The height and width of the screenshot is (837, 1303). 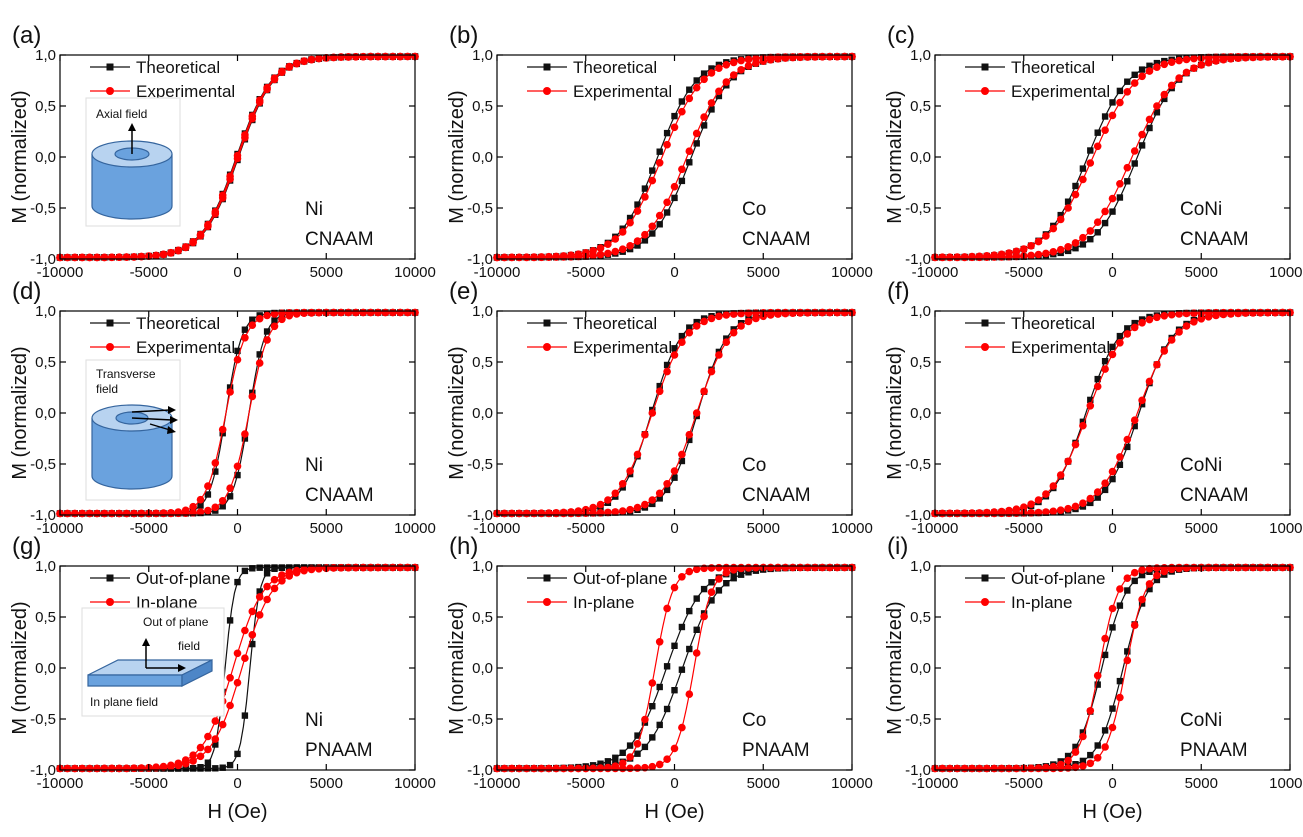 I want to click on material-label: CoNi, so click(x=1201, y=209).